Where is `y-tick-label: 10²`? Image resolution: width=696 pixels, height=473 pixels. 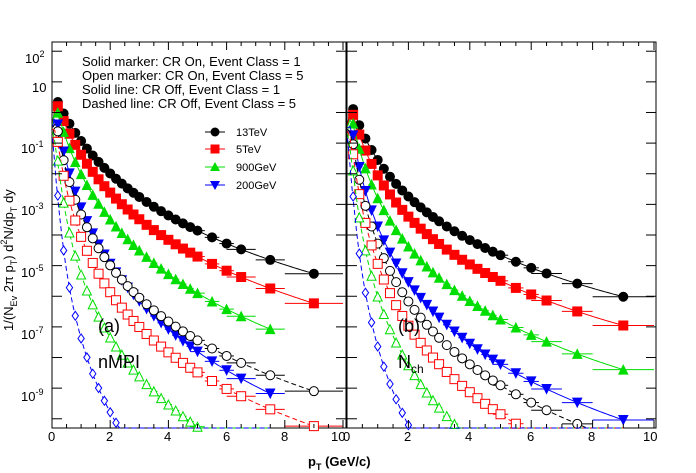 y-tick-label: 10² is located at coordinates (34, 57).